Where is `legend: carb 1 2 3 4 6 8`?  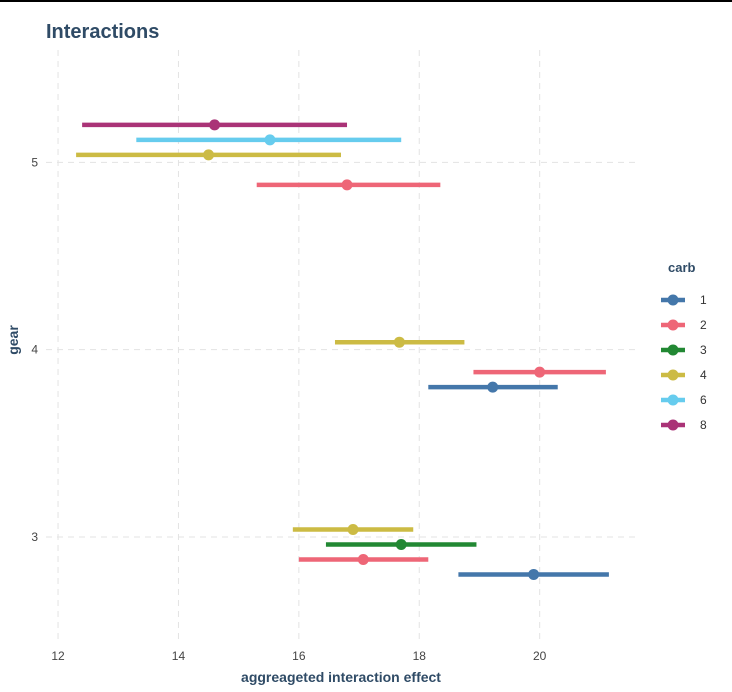
legend: carb 1 2 3 4 6 8 is located at coordinates (684, 346).